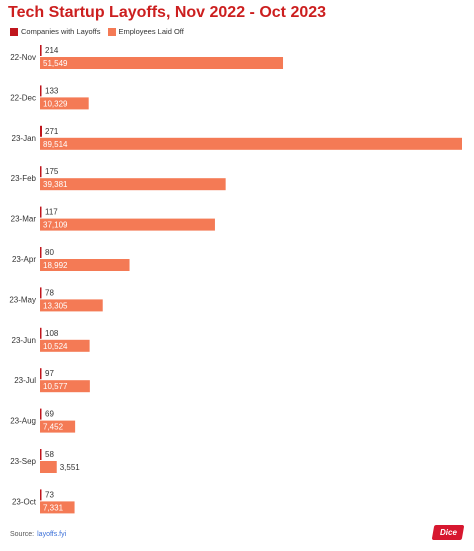 The width and height of the screenshot is (474, 551). I want to click on employees-value-label: 3,551, so click(70, 467).